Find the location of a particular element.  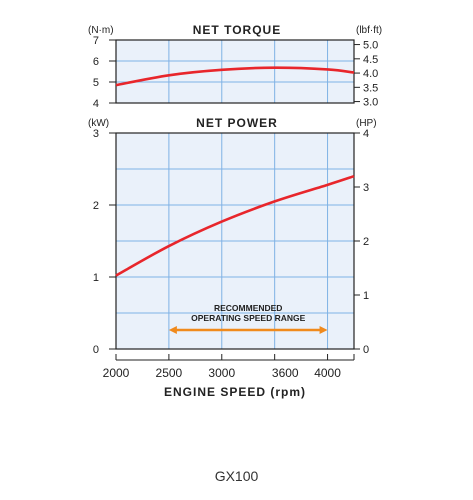

torque-left-tick-label: 6 is located at coordinates (96, 62).